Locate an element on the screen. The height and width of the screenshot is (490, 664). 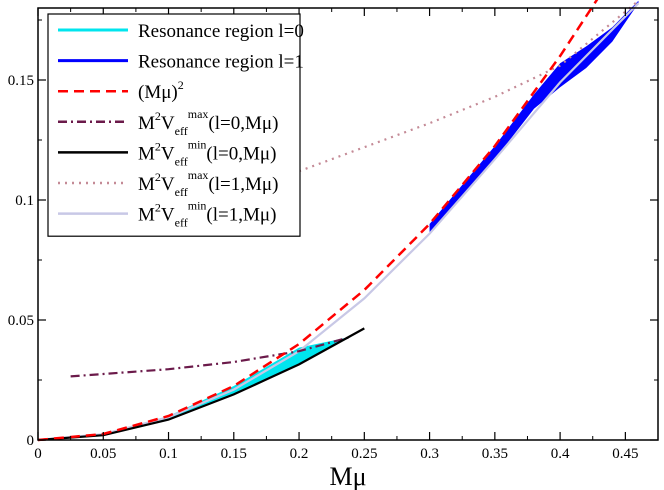
legend-label-vmax0: M2Veffmax(l=0,Mμ) is located at coordinates (208, 122).